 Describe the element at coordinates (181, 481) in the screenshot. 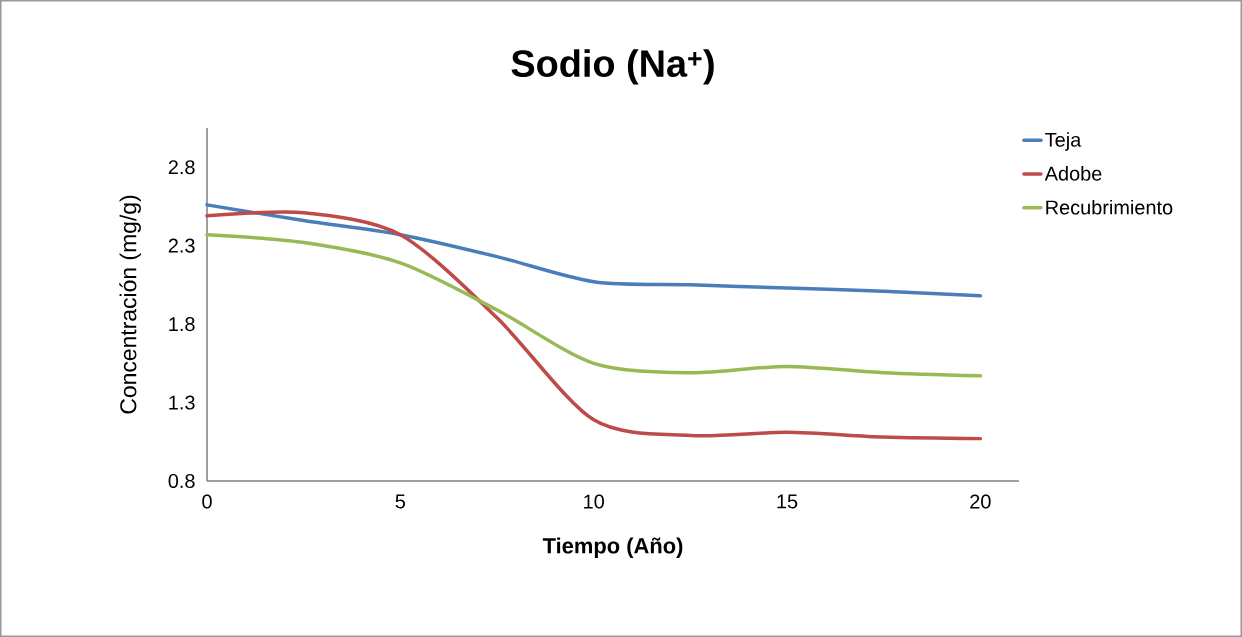

I see `y-tick-label: 0.8` at that location.